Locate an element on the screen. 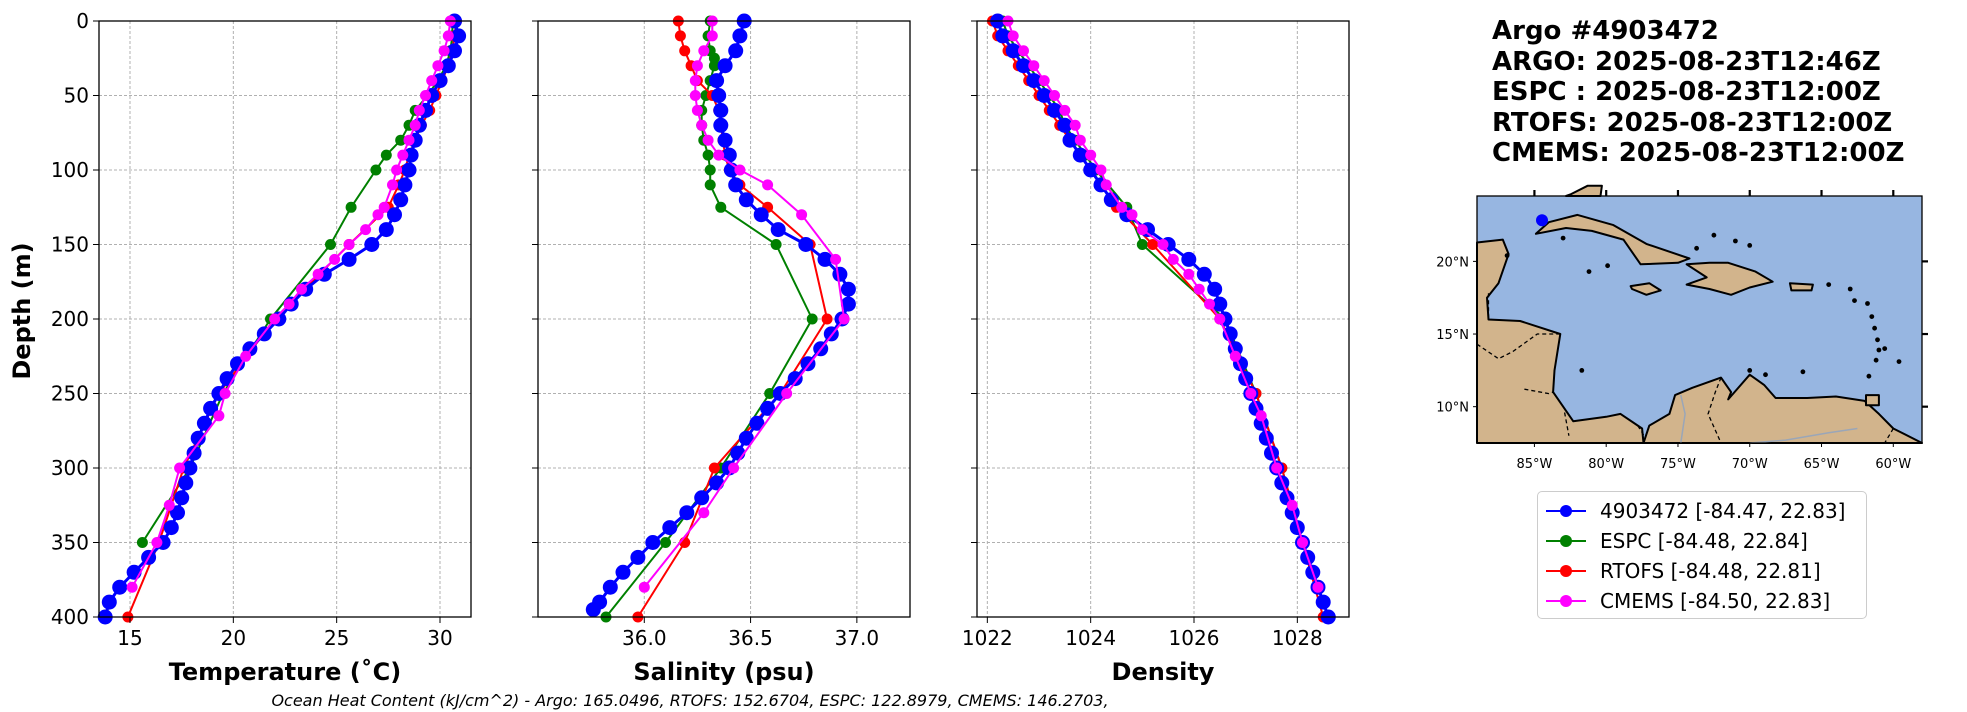 This screenshot has width=1967, height=712. map-lat-label: 15°N is located at coordinates (1452, 335).